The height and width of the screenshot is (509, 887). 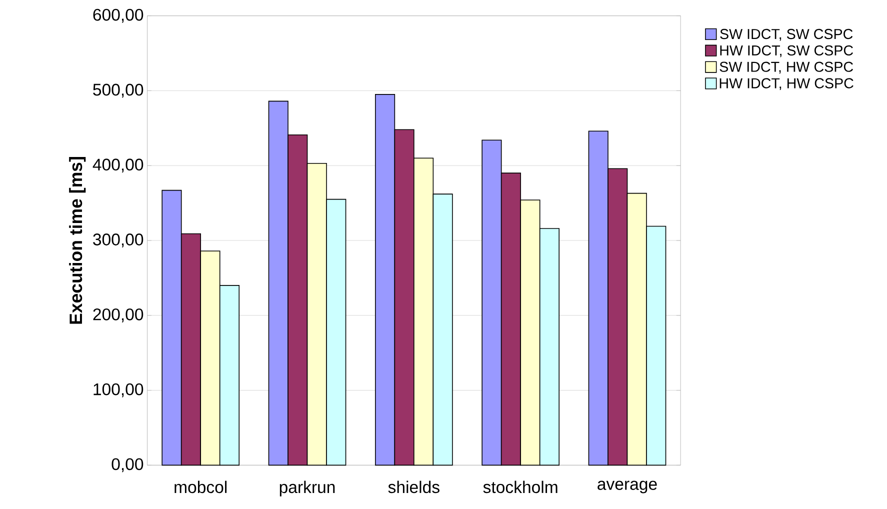 What do you see at coordinates (128, 465) in the screenshot?
I see `y-tick-label: 0,00` at bounding box center [128, 465].